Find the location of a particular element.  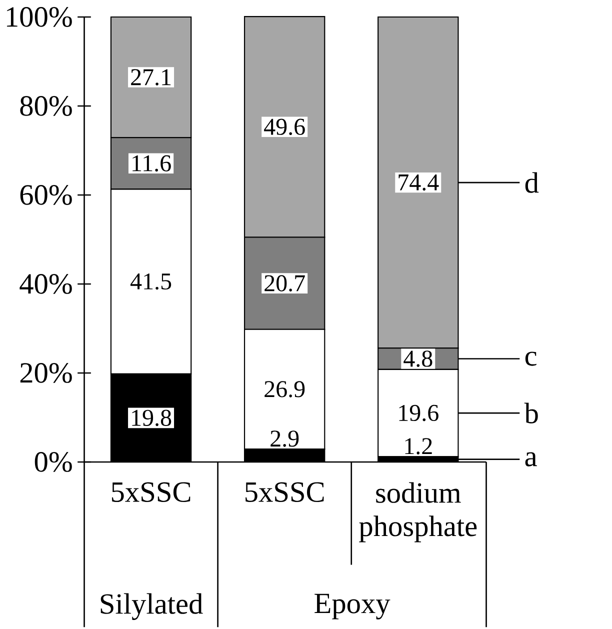

data-label: 1.2 is located at coordinates (418, 446).